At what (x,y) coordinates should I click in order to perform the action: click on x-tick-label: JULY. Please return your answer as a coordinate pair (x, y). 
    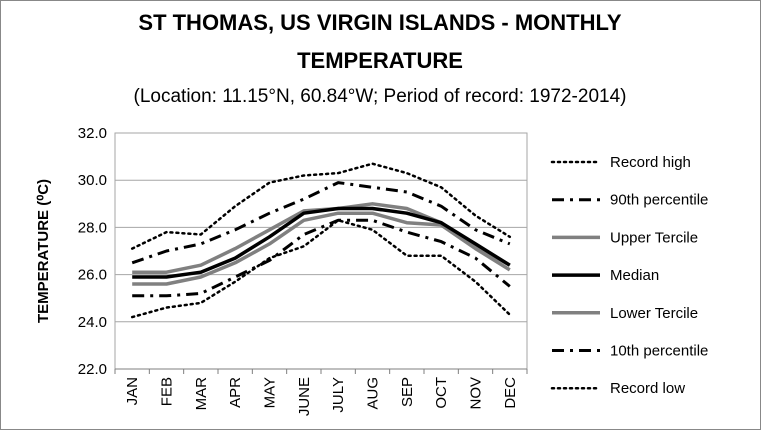
    Looking at the image, I should click on (338, 395).